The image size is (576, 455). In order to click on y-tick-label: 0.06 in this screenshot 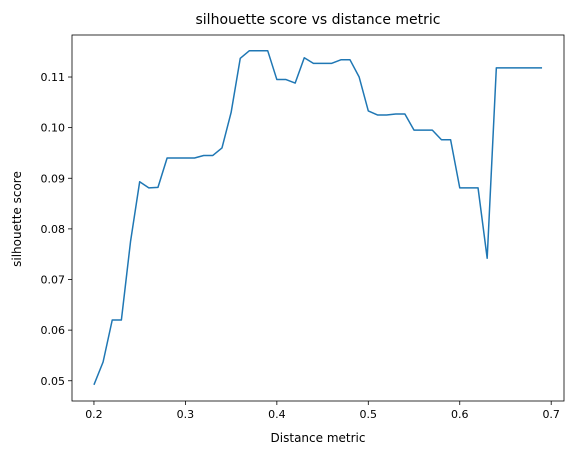, I will do `click(53, 330)`.